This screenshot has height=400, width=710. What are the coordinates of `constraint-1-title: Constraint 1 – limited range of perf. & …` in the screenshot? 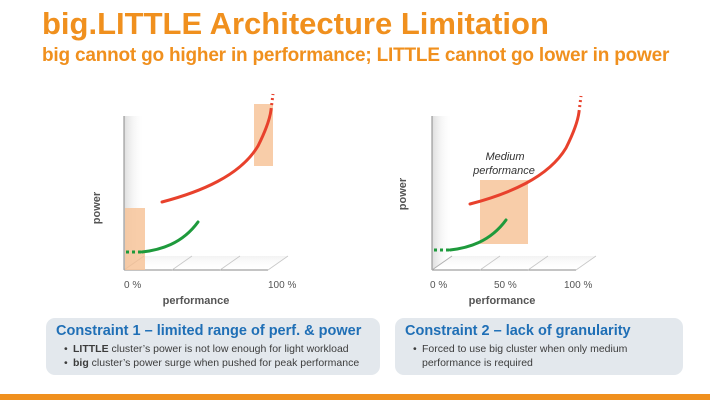 It's located at (209, 331).